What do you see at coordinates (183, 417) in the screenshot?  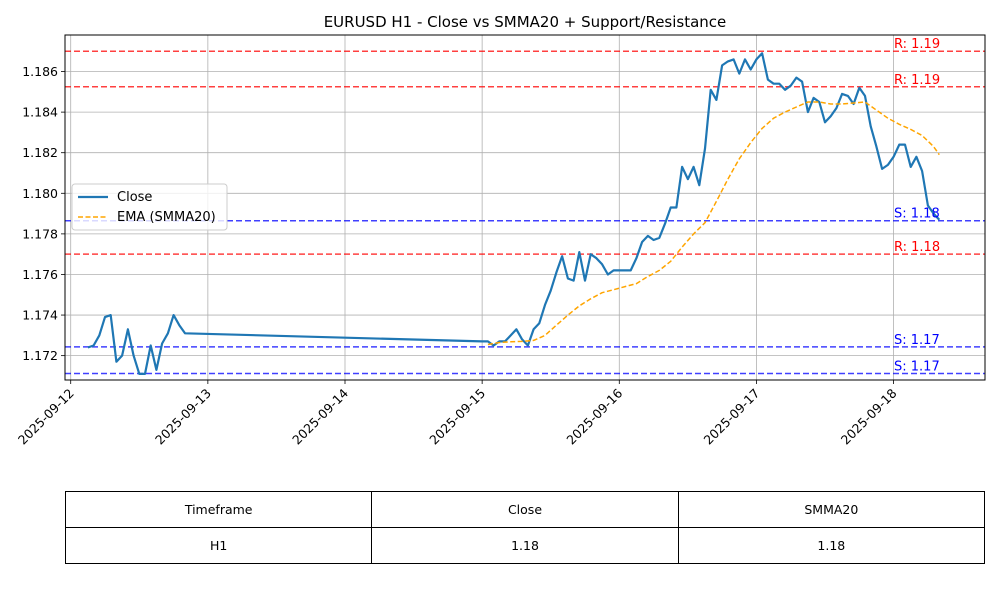 I see `x-tick-label: 2025-09-13` at bounding box center [183, 417].